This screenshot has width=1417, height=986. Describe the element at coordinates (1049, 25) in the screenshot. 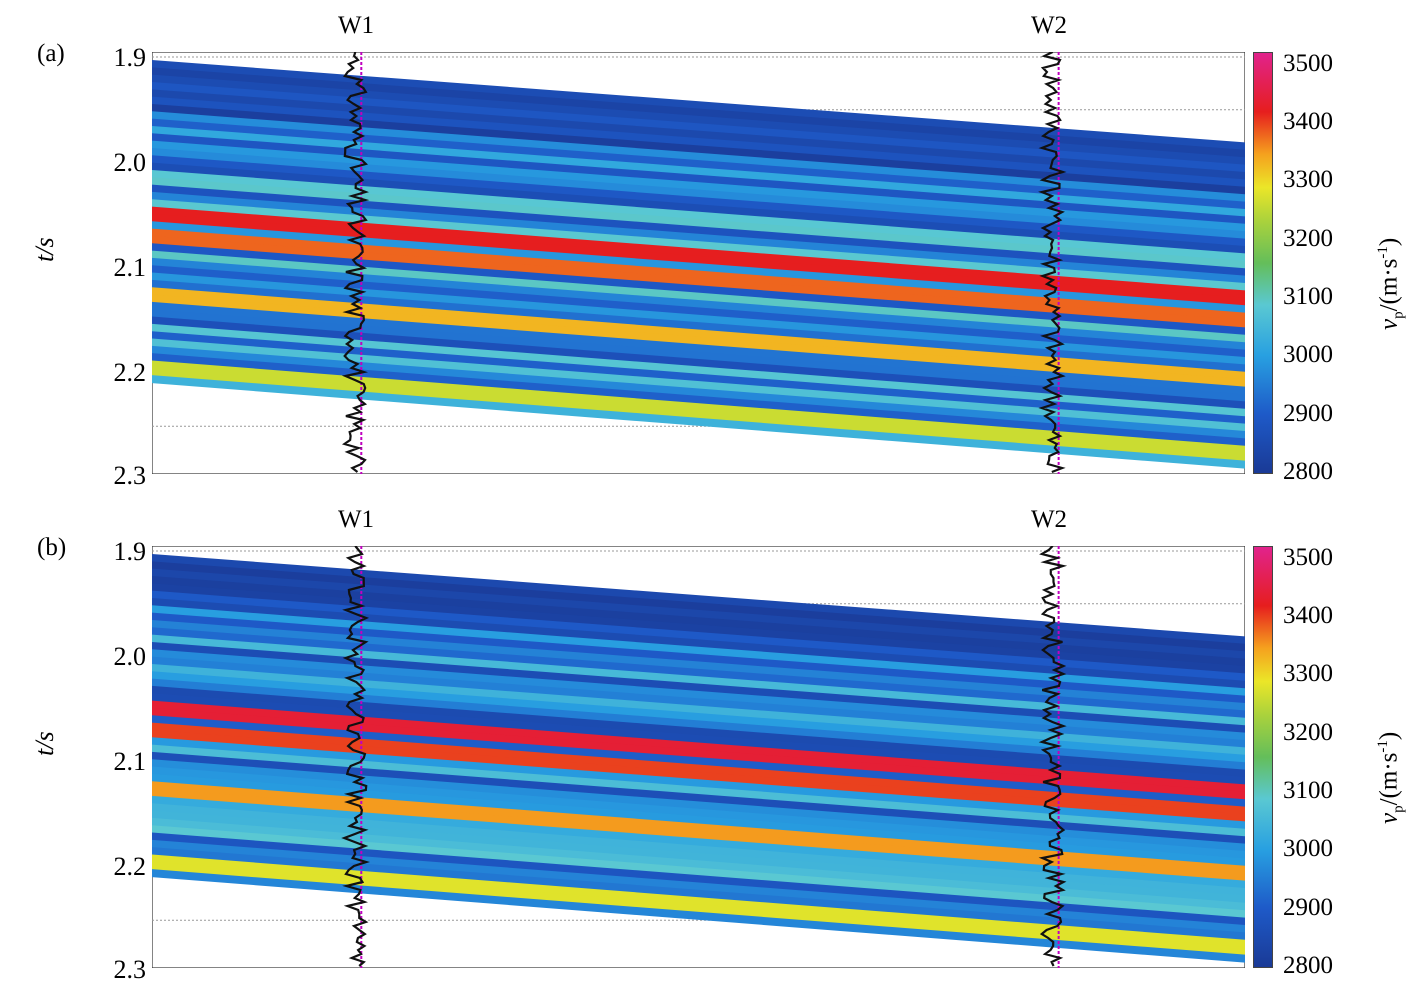

I see `well-label-w2: W2` at that location.